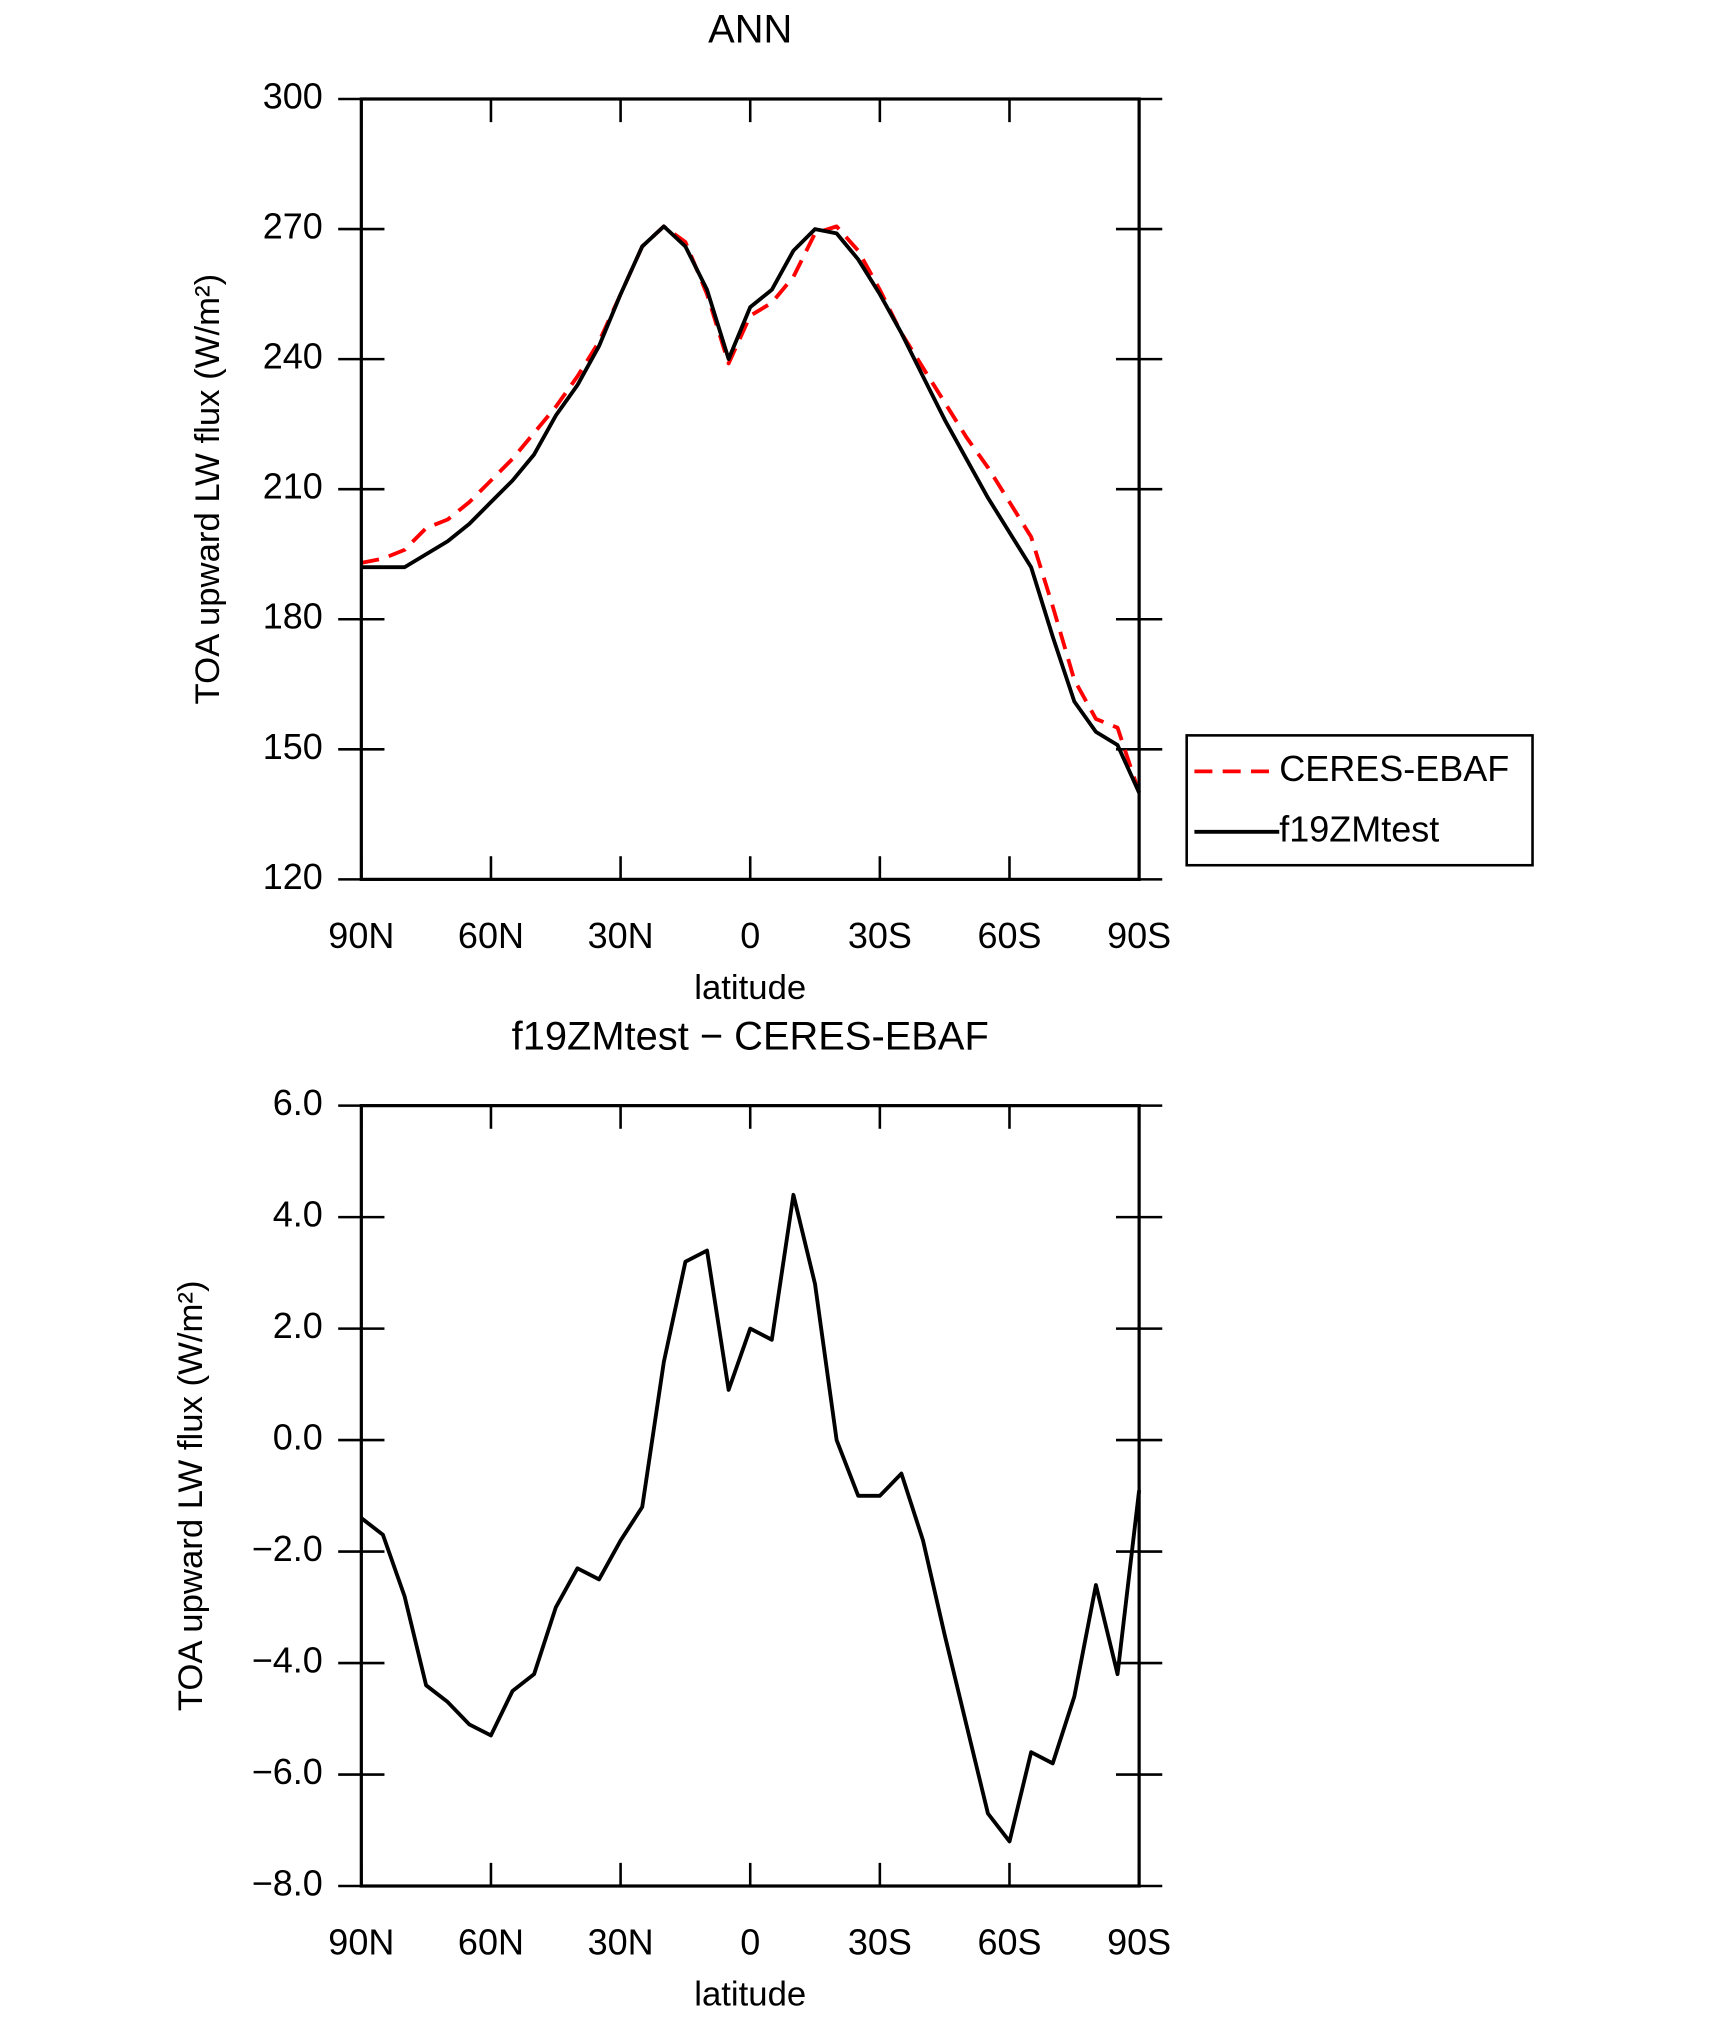 This screenshot has width=1710, height=2021. Describe the element at coordinates (750, 1036) in the screenshot. I see `chart-title: f19ZMtest − CERES-EBAF` at that location.